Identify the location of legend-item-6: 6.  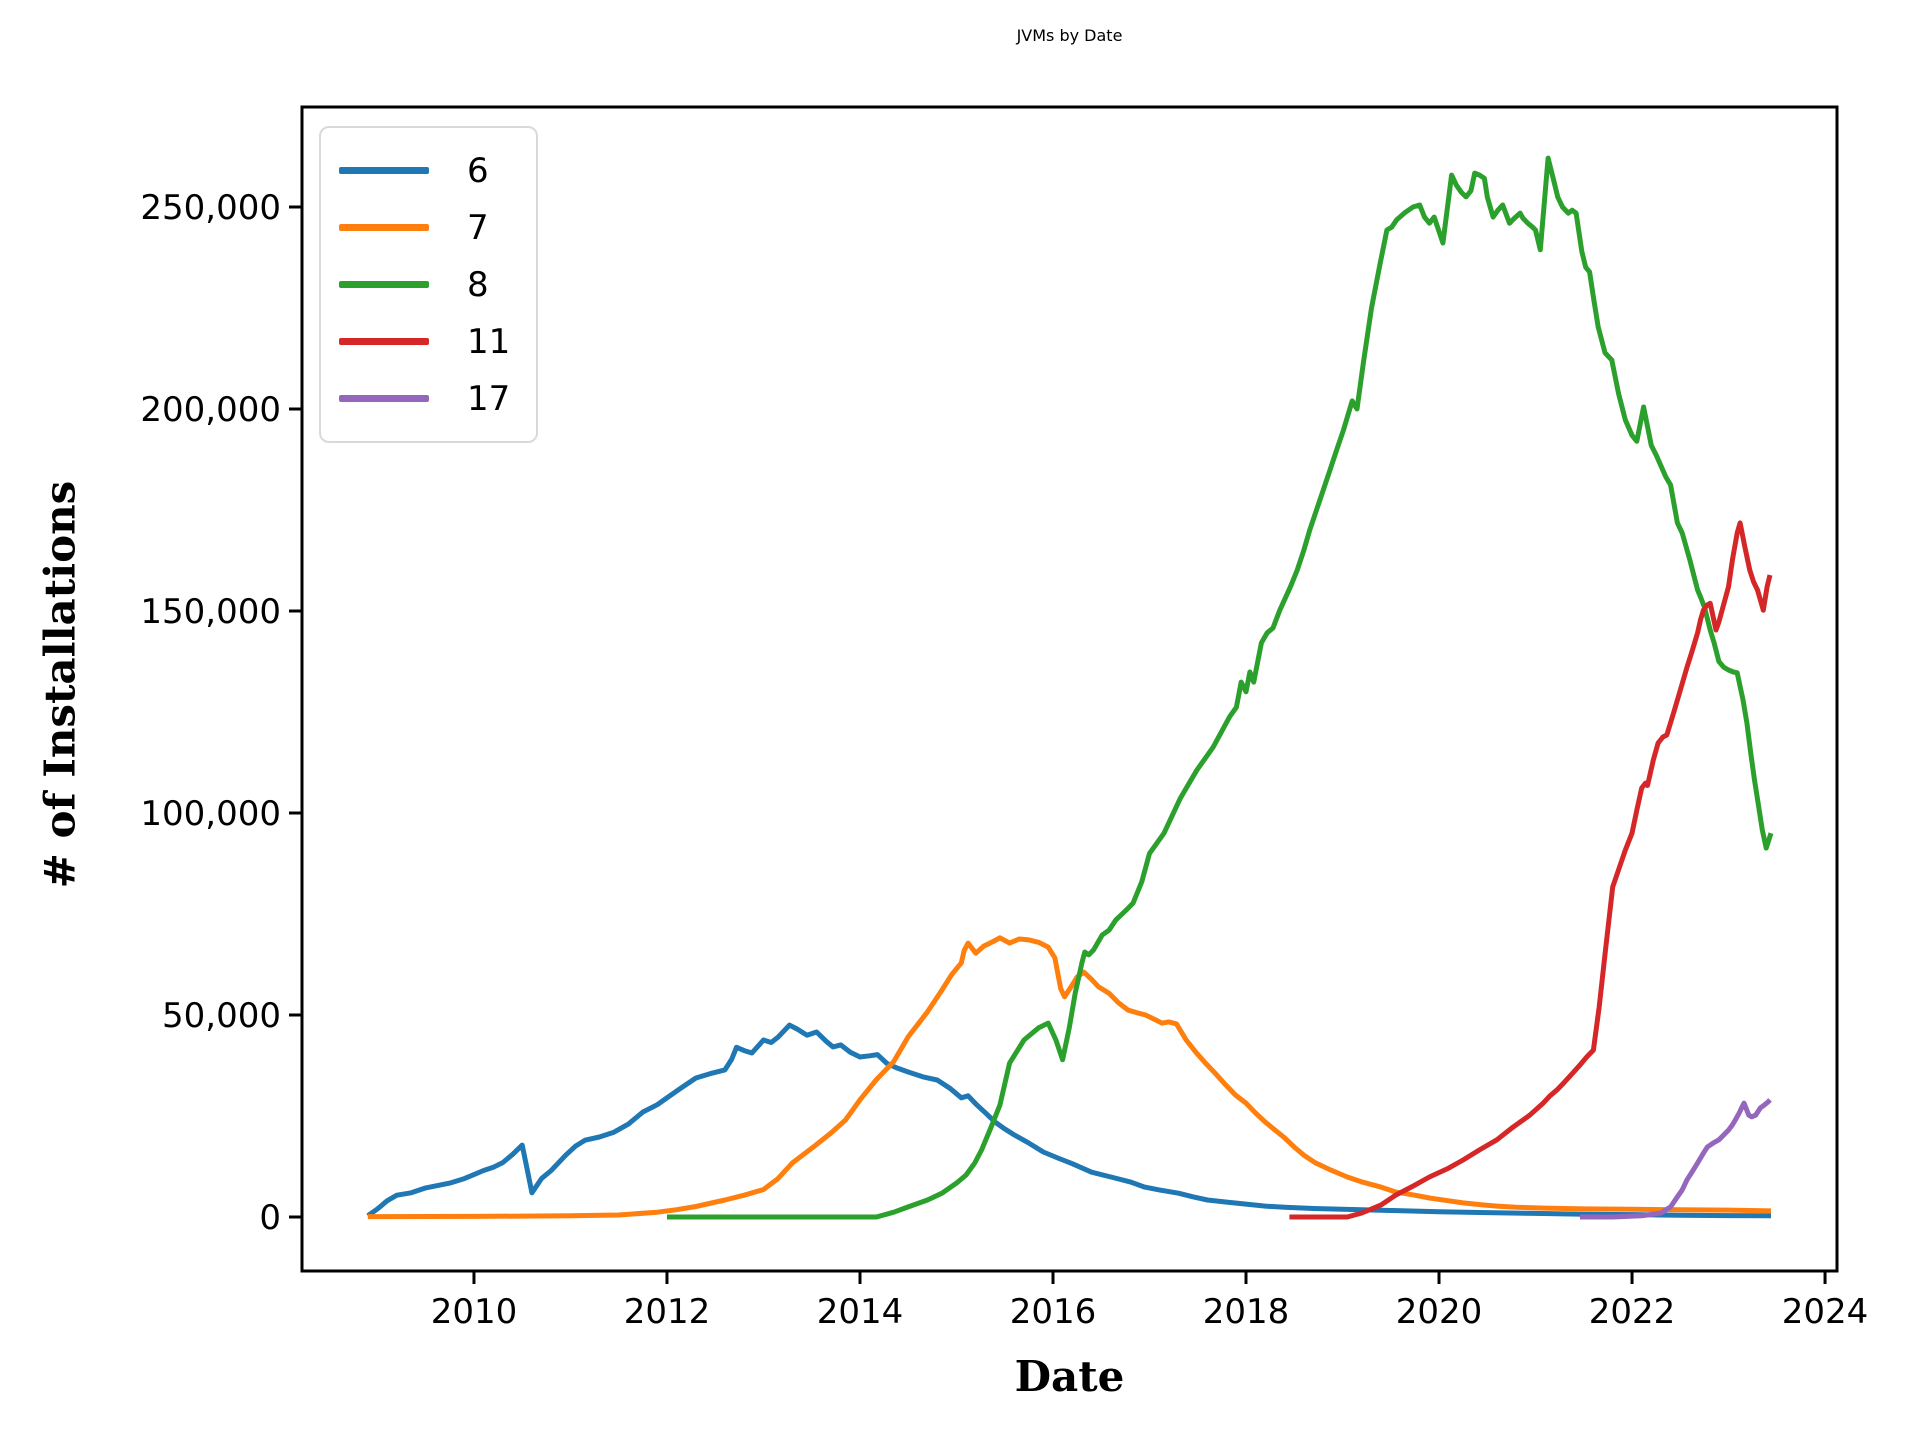
(424, 170).